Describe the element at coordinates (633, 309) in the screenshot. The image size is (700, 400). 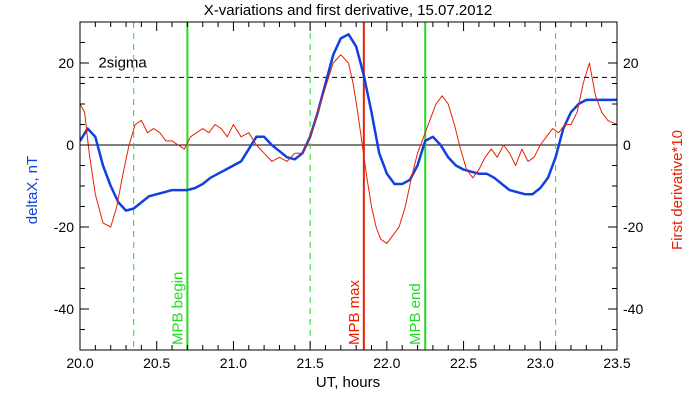
I see `y-tick-label-right-3: -40` at that location.